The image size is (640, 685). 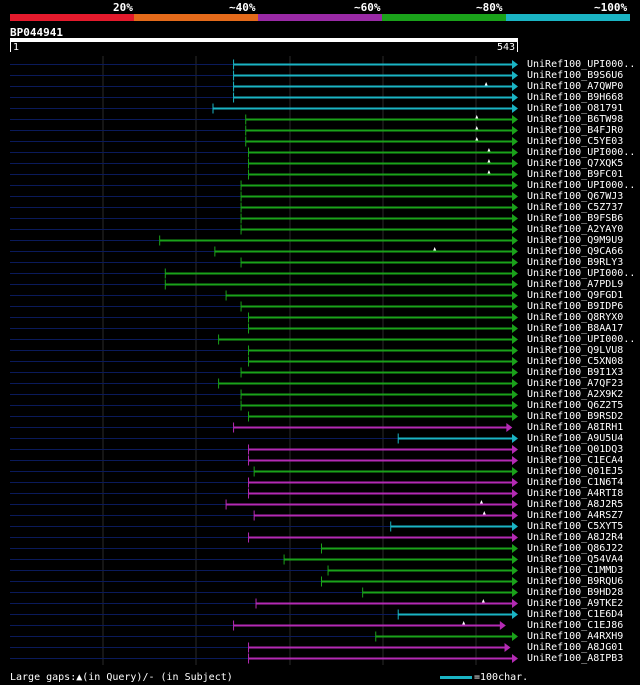 I want to click on legend-label-100: ~100%, so click(x=611, y=7).